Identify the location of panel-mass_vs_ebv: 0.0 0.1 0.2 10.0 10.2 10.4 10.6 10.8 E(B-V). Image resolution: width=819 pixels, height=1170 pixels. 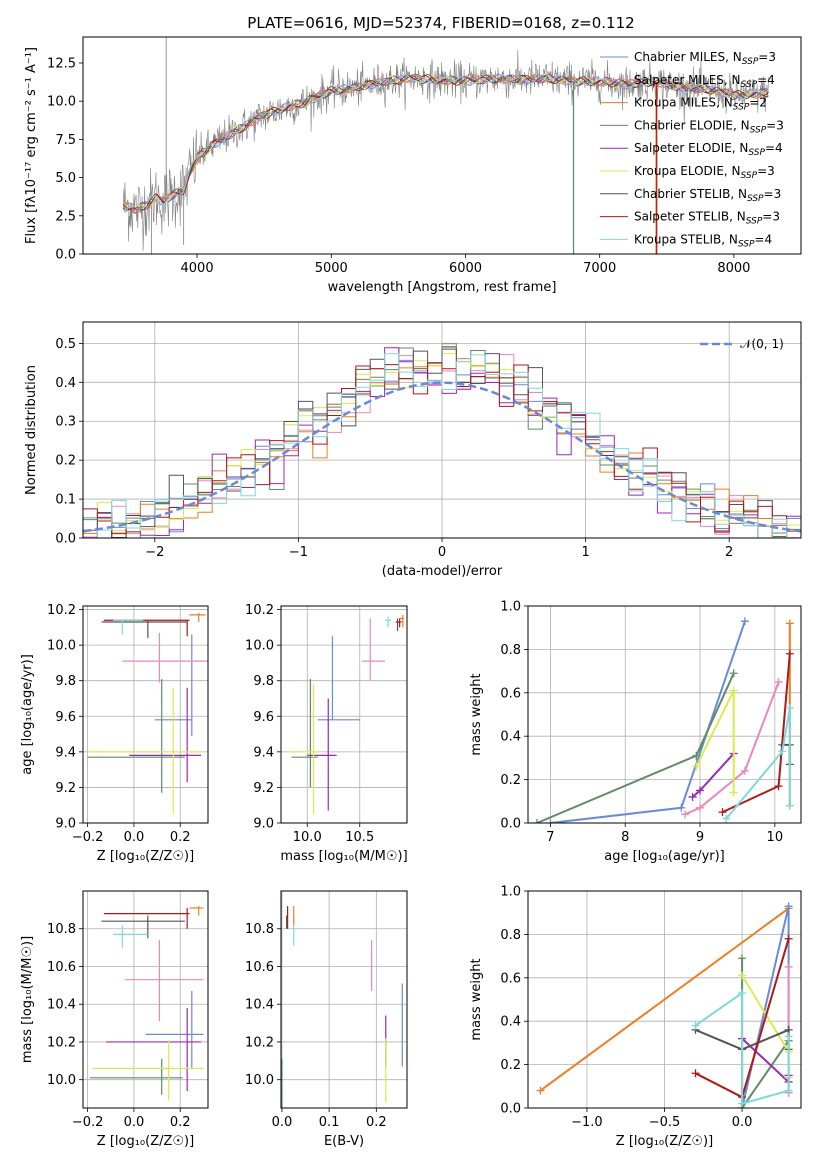
(326, 1019).